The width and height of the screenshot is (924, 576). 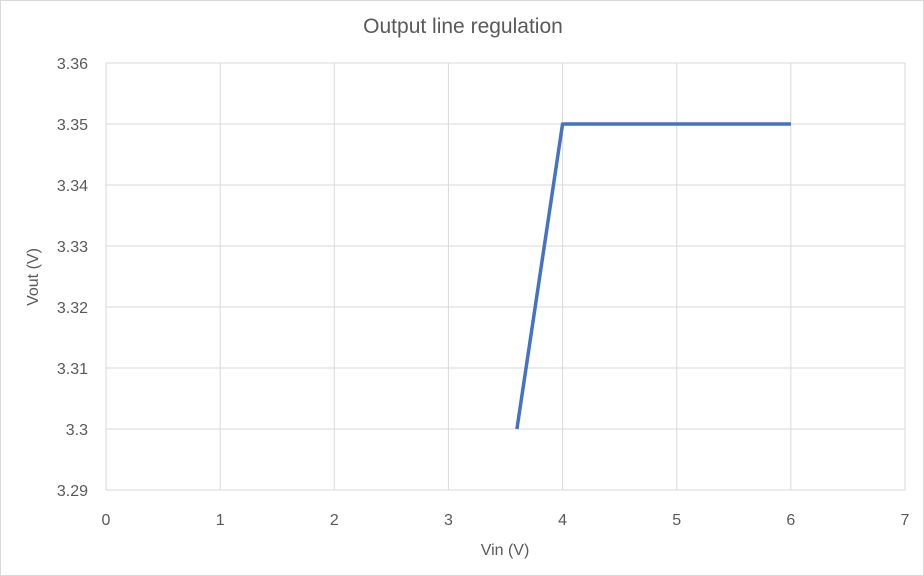 What do you see at coordinates (33, 277) in the screenshot?
I see `y-axis-label: Vout (V)` at bounding box center [33, 277].